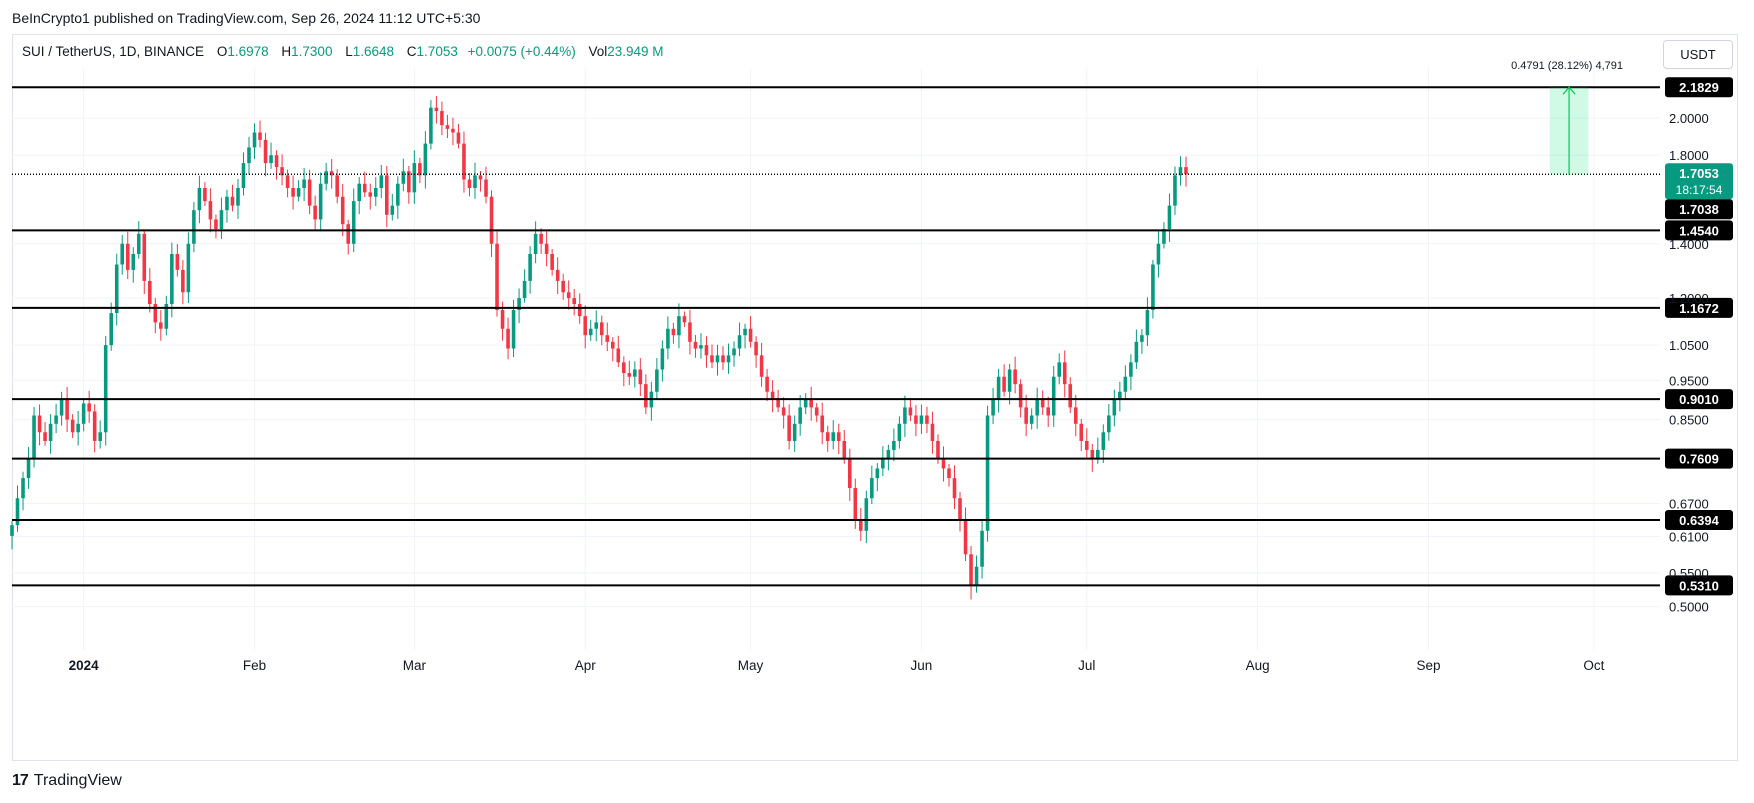  I want to click on footer: 17 TradingView, so click(67, 781).